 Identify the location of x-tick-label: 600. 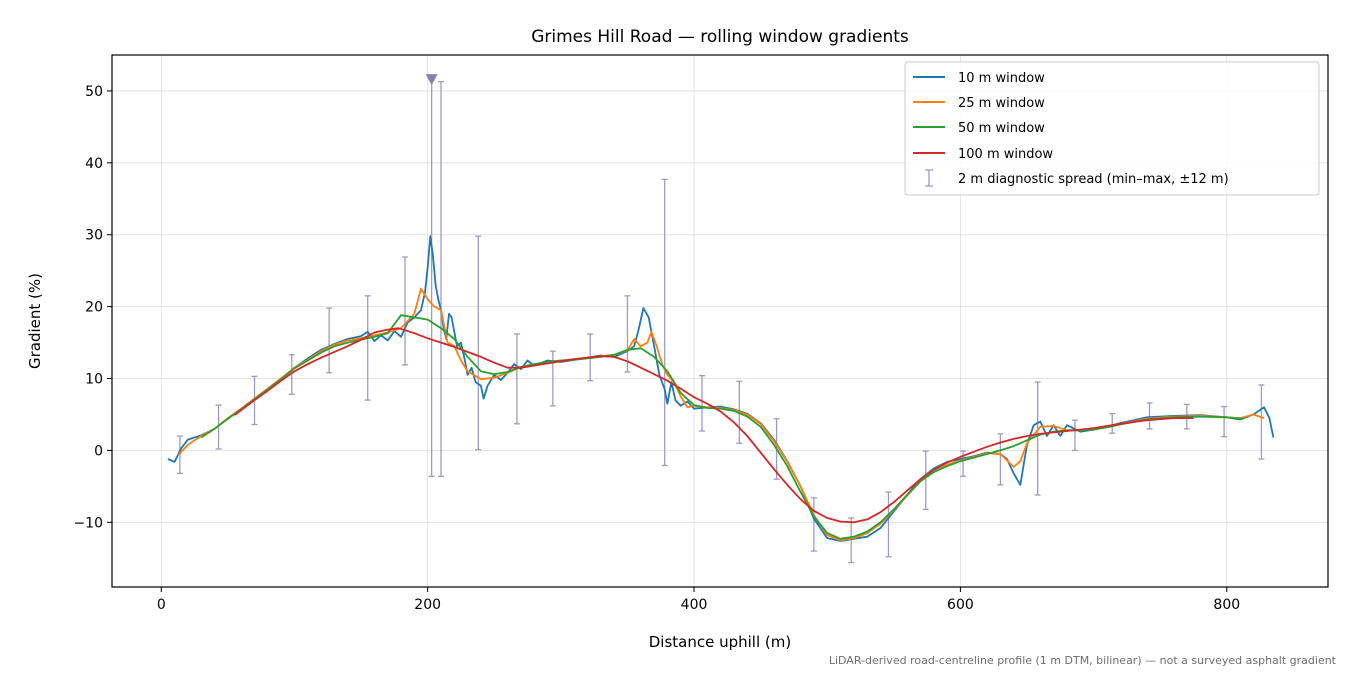
(960, 605).